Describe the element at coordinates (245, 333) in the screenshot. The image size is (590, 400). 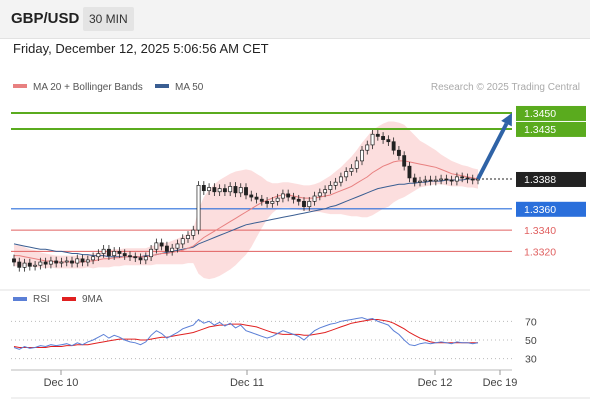
I see `rsi-ma-line` at that location.